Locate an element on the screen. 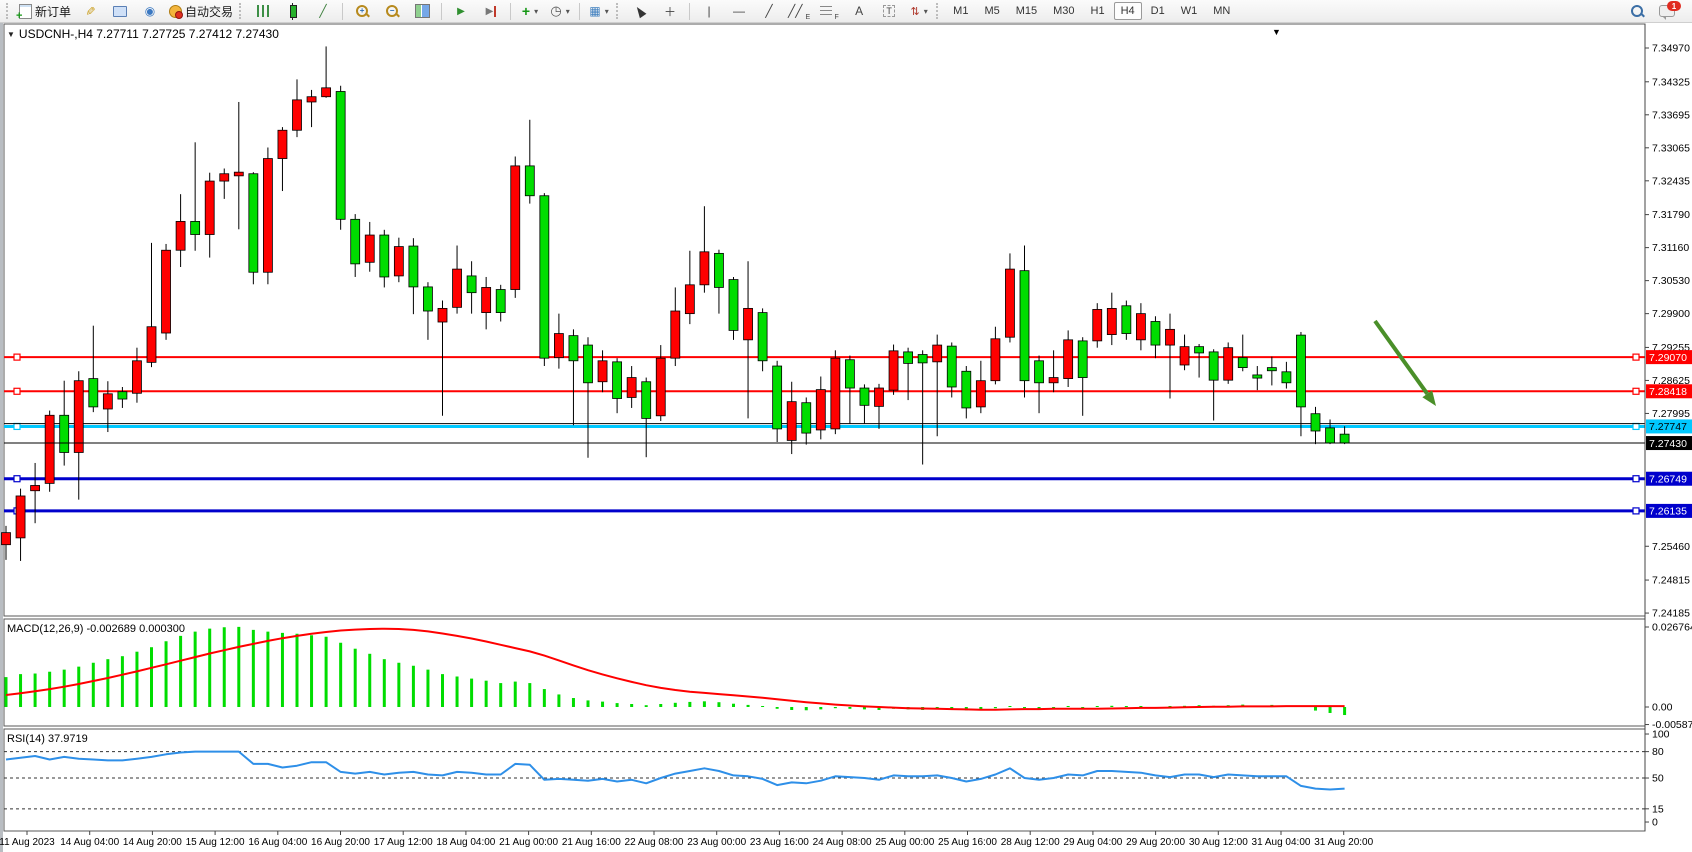 The width and height of the screenshot is (1692, 852). timeframe-MN: MN is located at coordinates (1222, 11).